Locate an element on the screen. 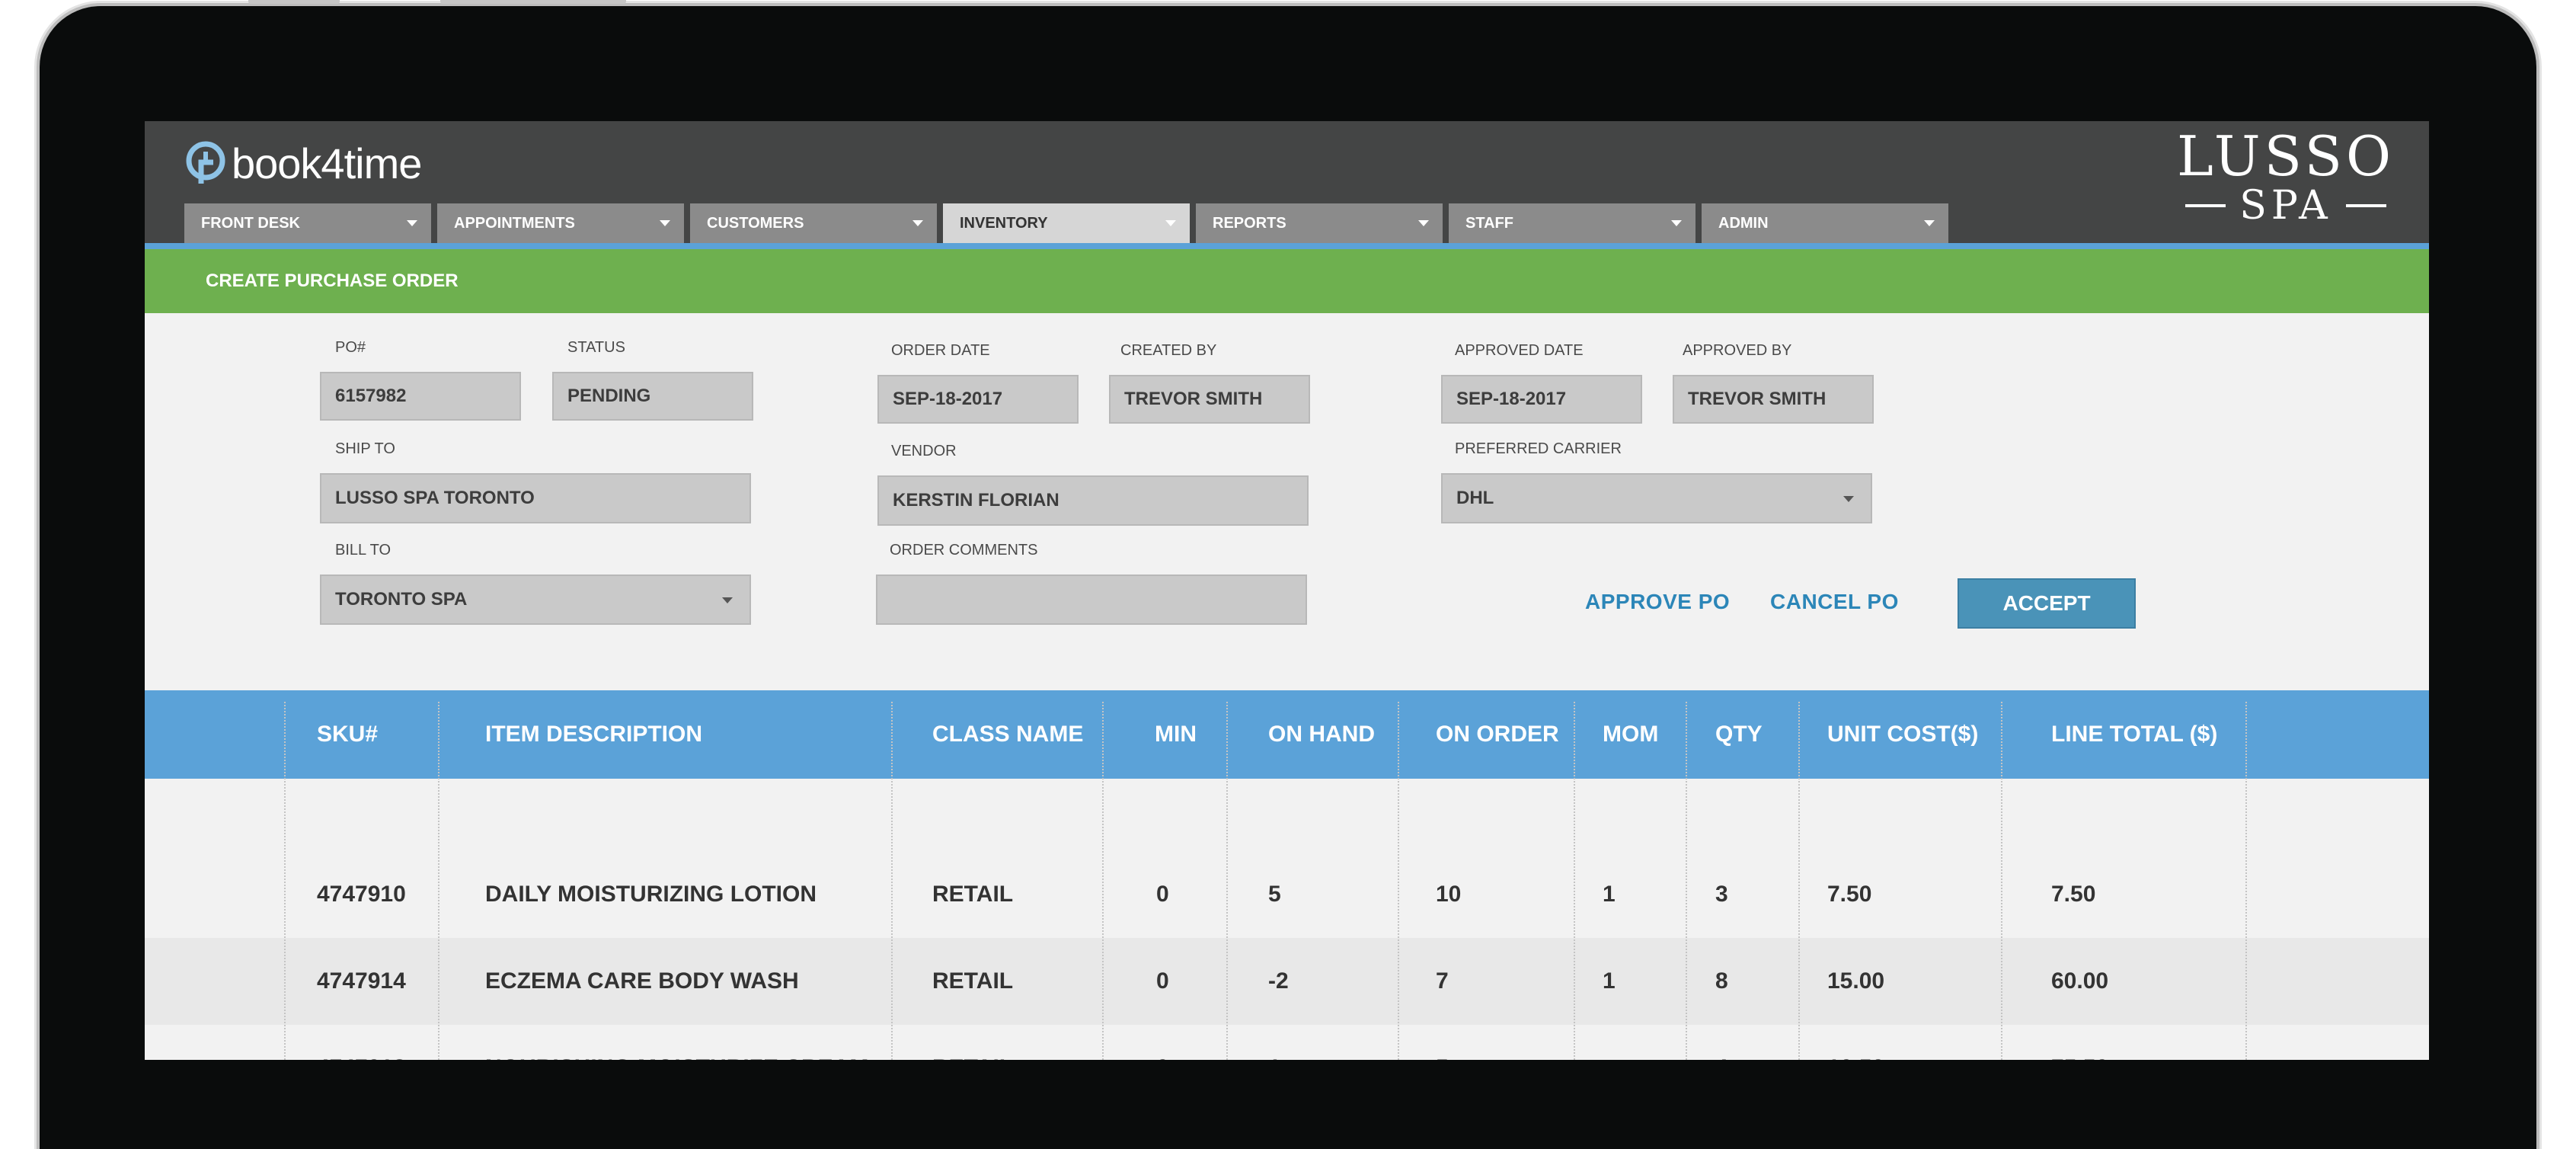 The height and width of the screenshot is (1149, 2576). lusso-spa-brand: LUSSO SPA is located at coordinates (2286, 177).